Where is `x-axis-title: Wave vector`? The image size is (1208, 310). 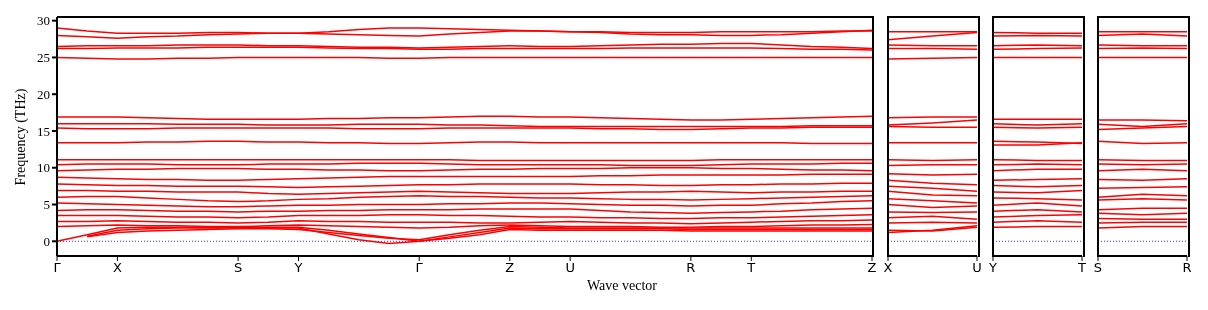 x-axis-title: Wave vector is located at coordinates (622, 286).